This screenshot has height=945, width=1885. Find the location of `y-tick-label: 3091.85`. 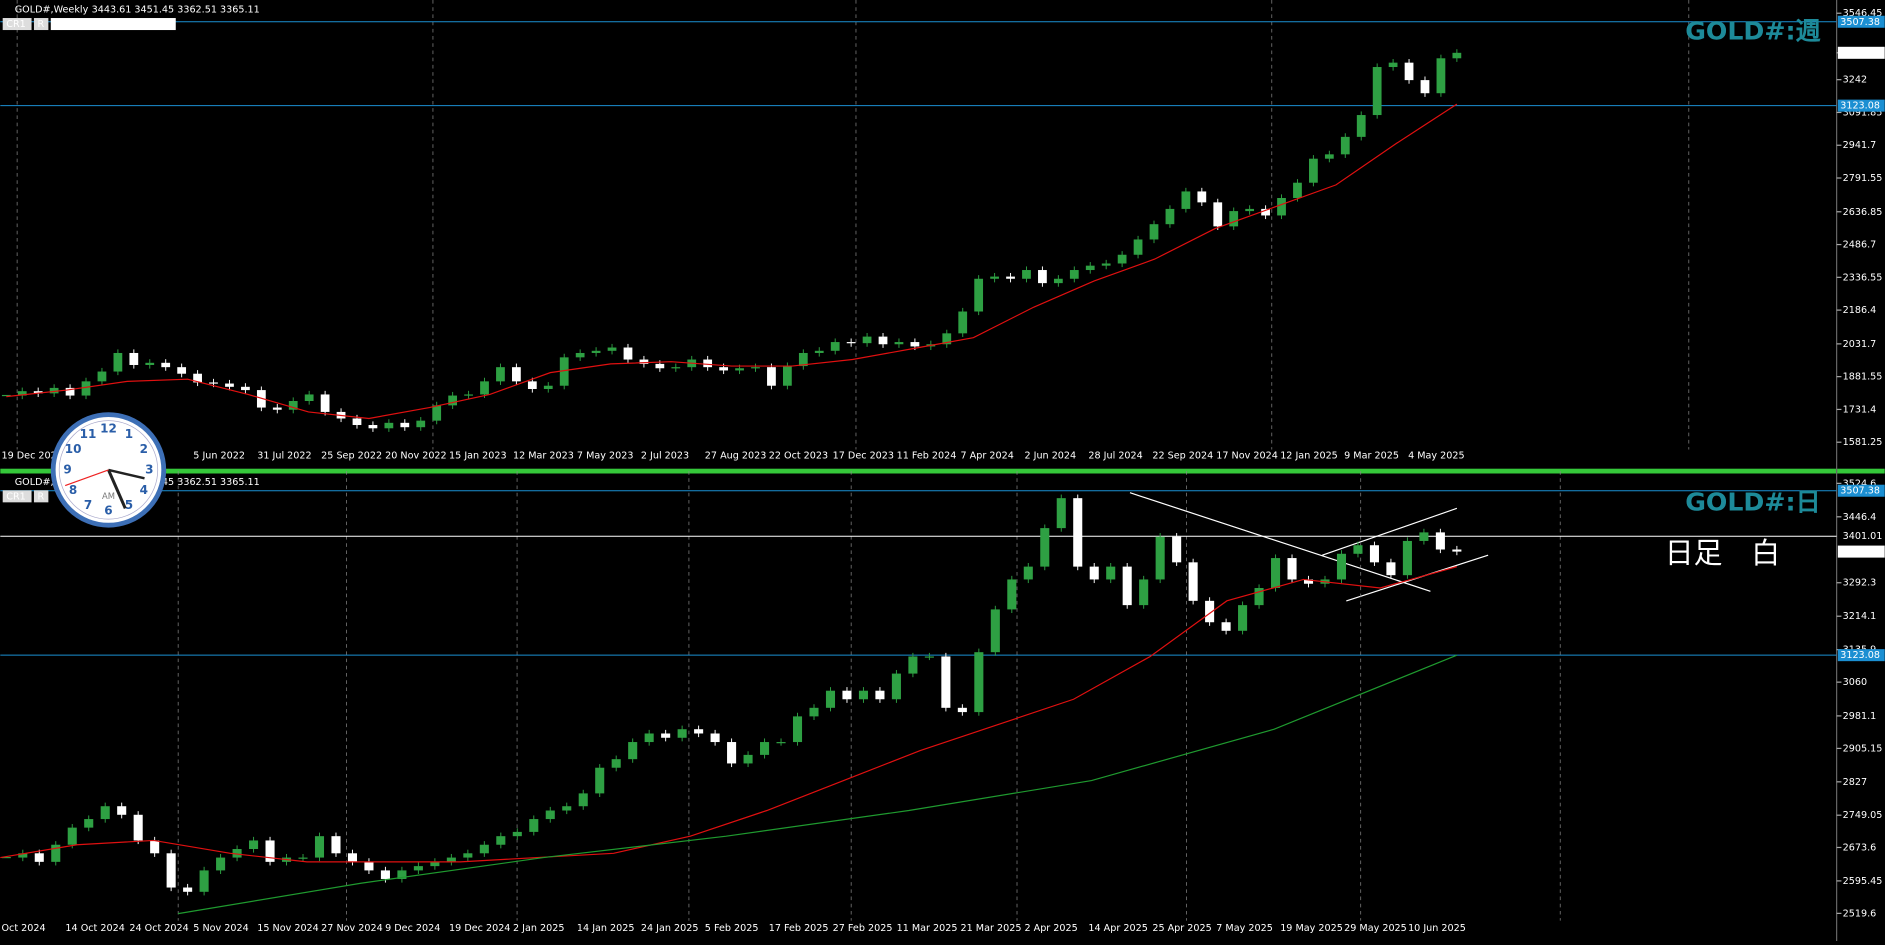

y-tick-label: 3091.85 is located at coordinates (1863, 112).